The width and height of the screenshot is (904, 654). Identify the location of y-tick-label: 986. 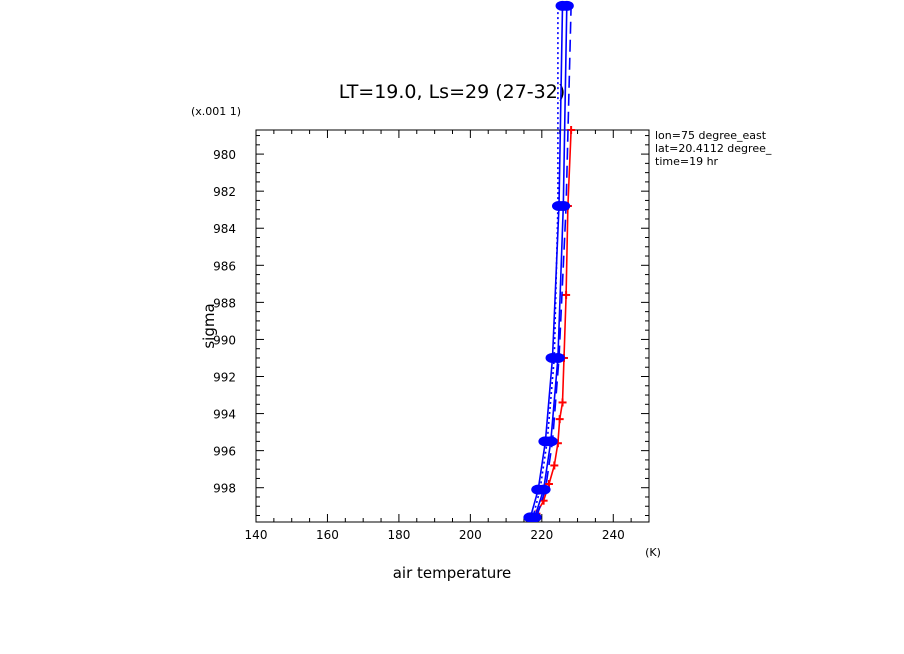
(224, 266).